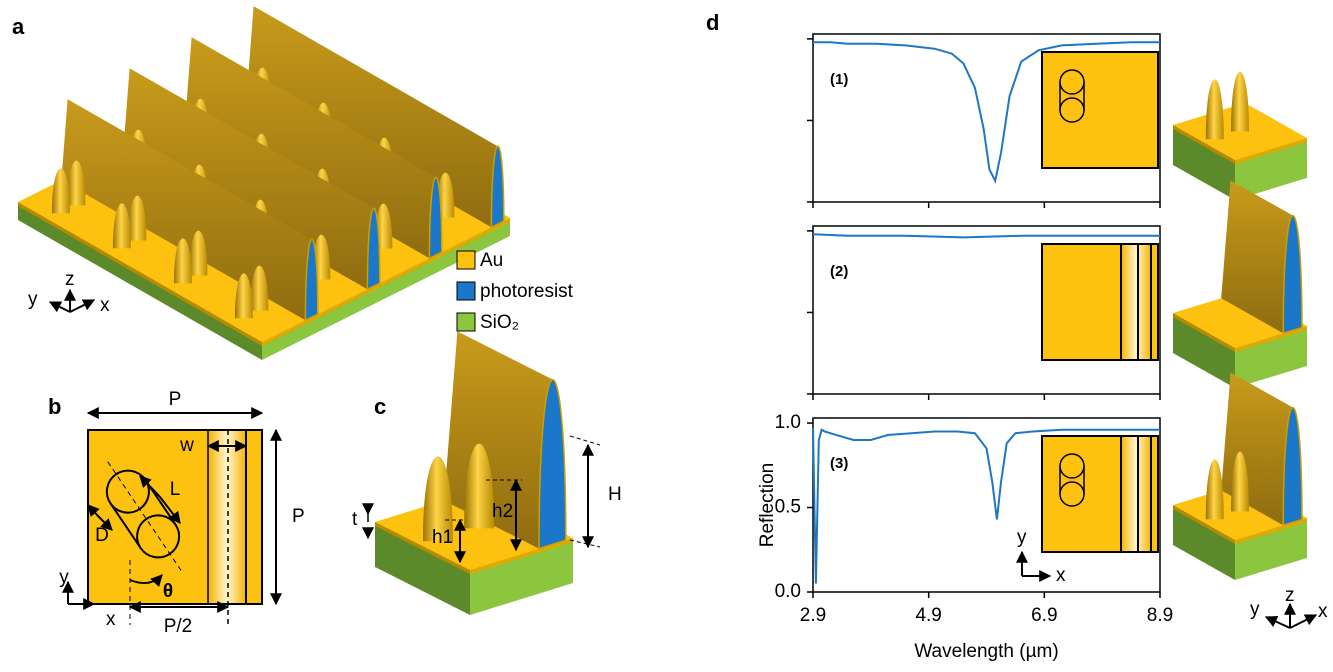 The width and height of the screenshot is (1333, 672). I want to click on panel-b-diagram, so click(172, 516).